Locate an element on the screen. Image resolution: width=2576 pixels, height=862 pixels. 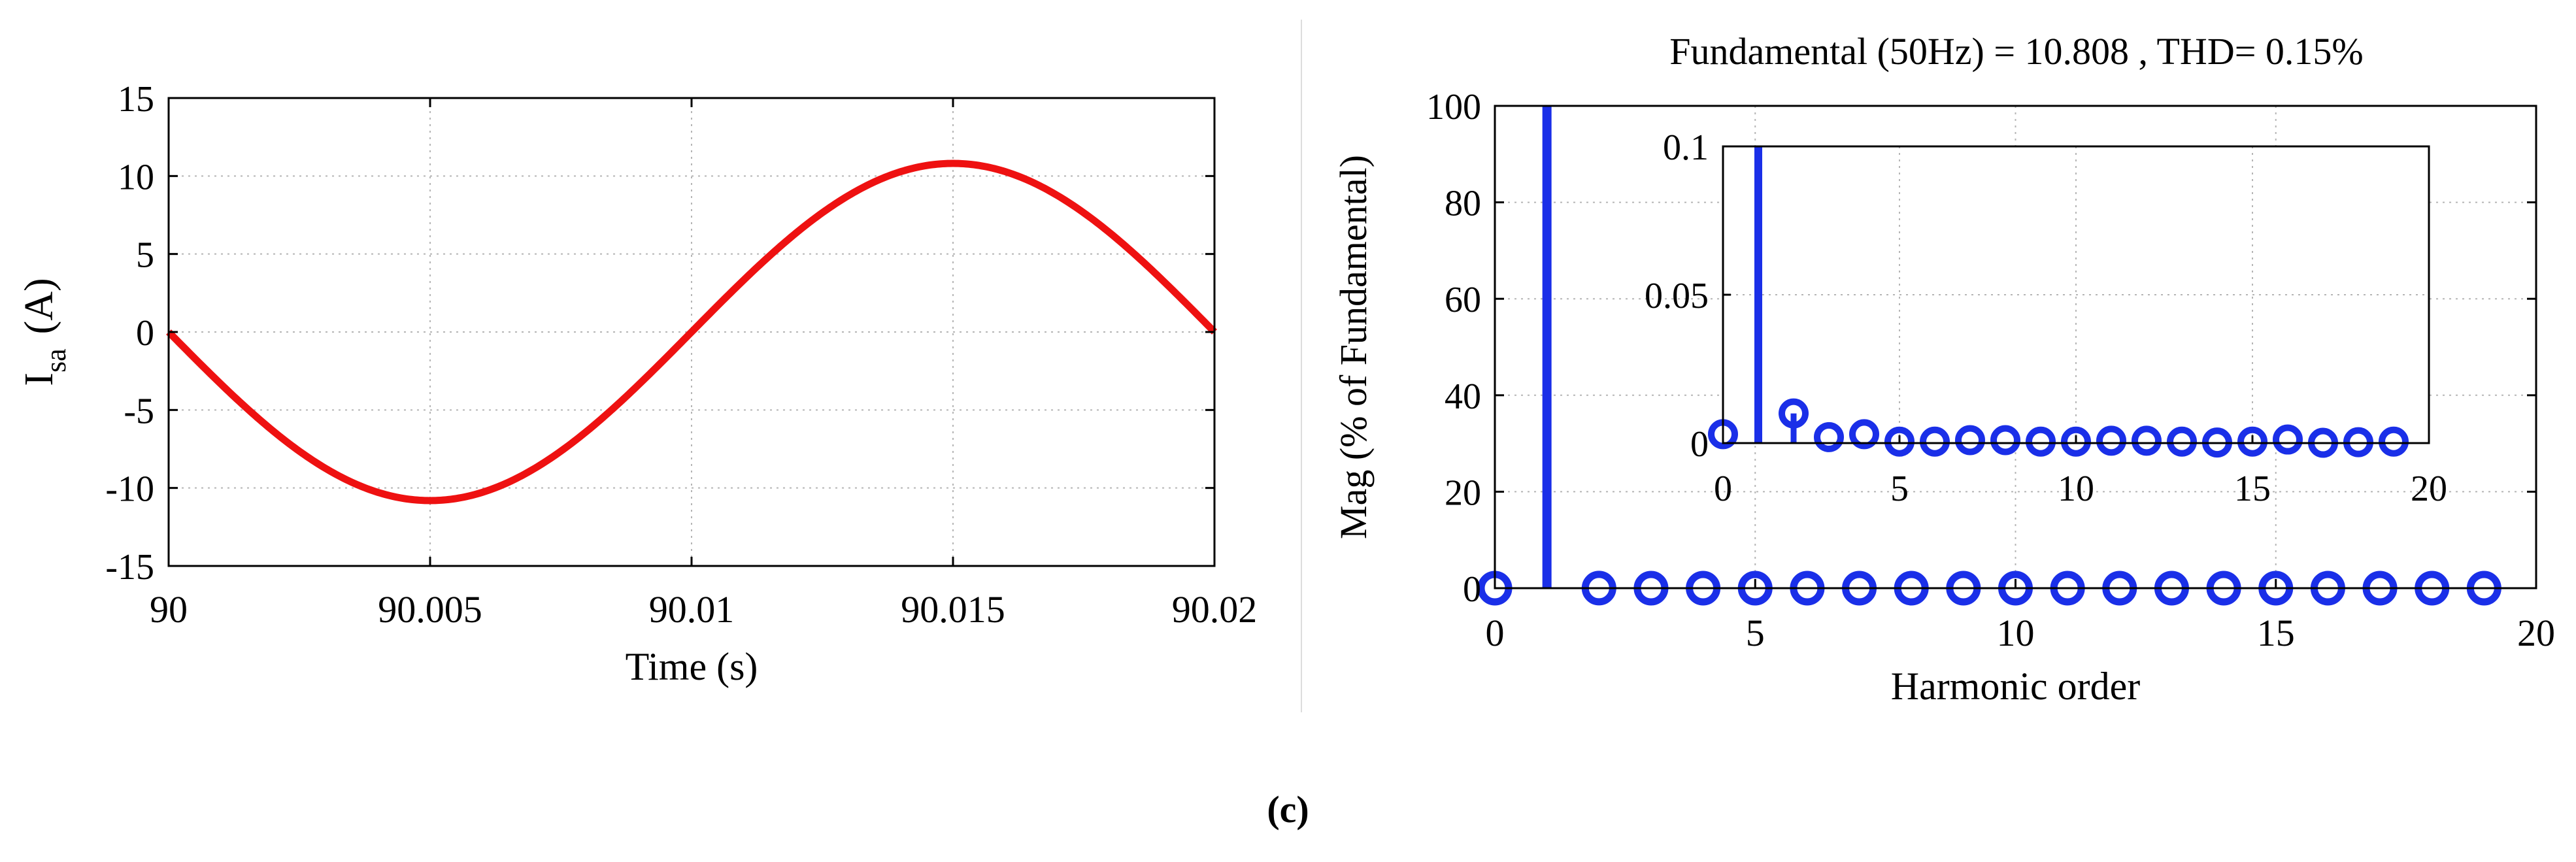
x-tick-label: 15 is located at coordinates (2276, 633).